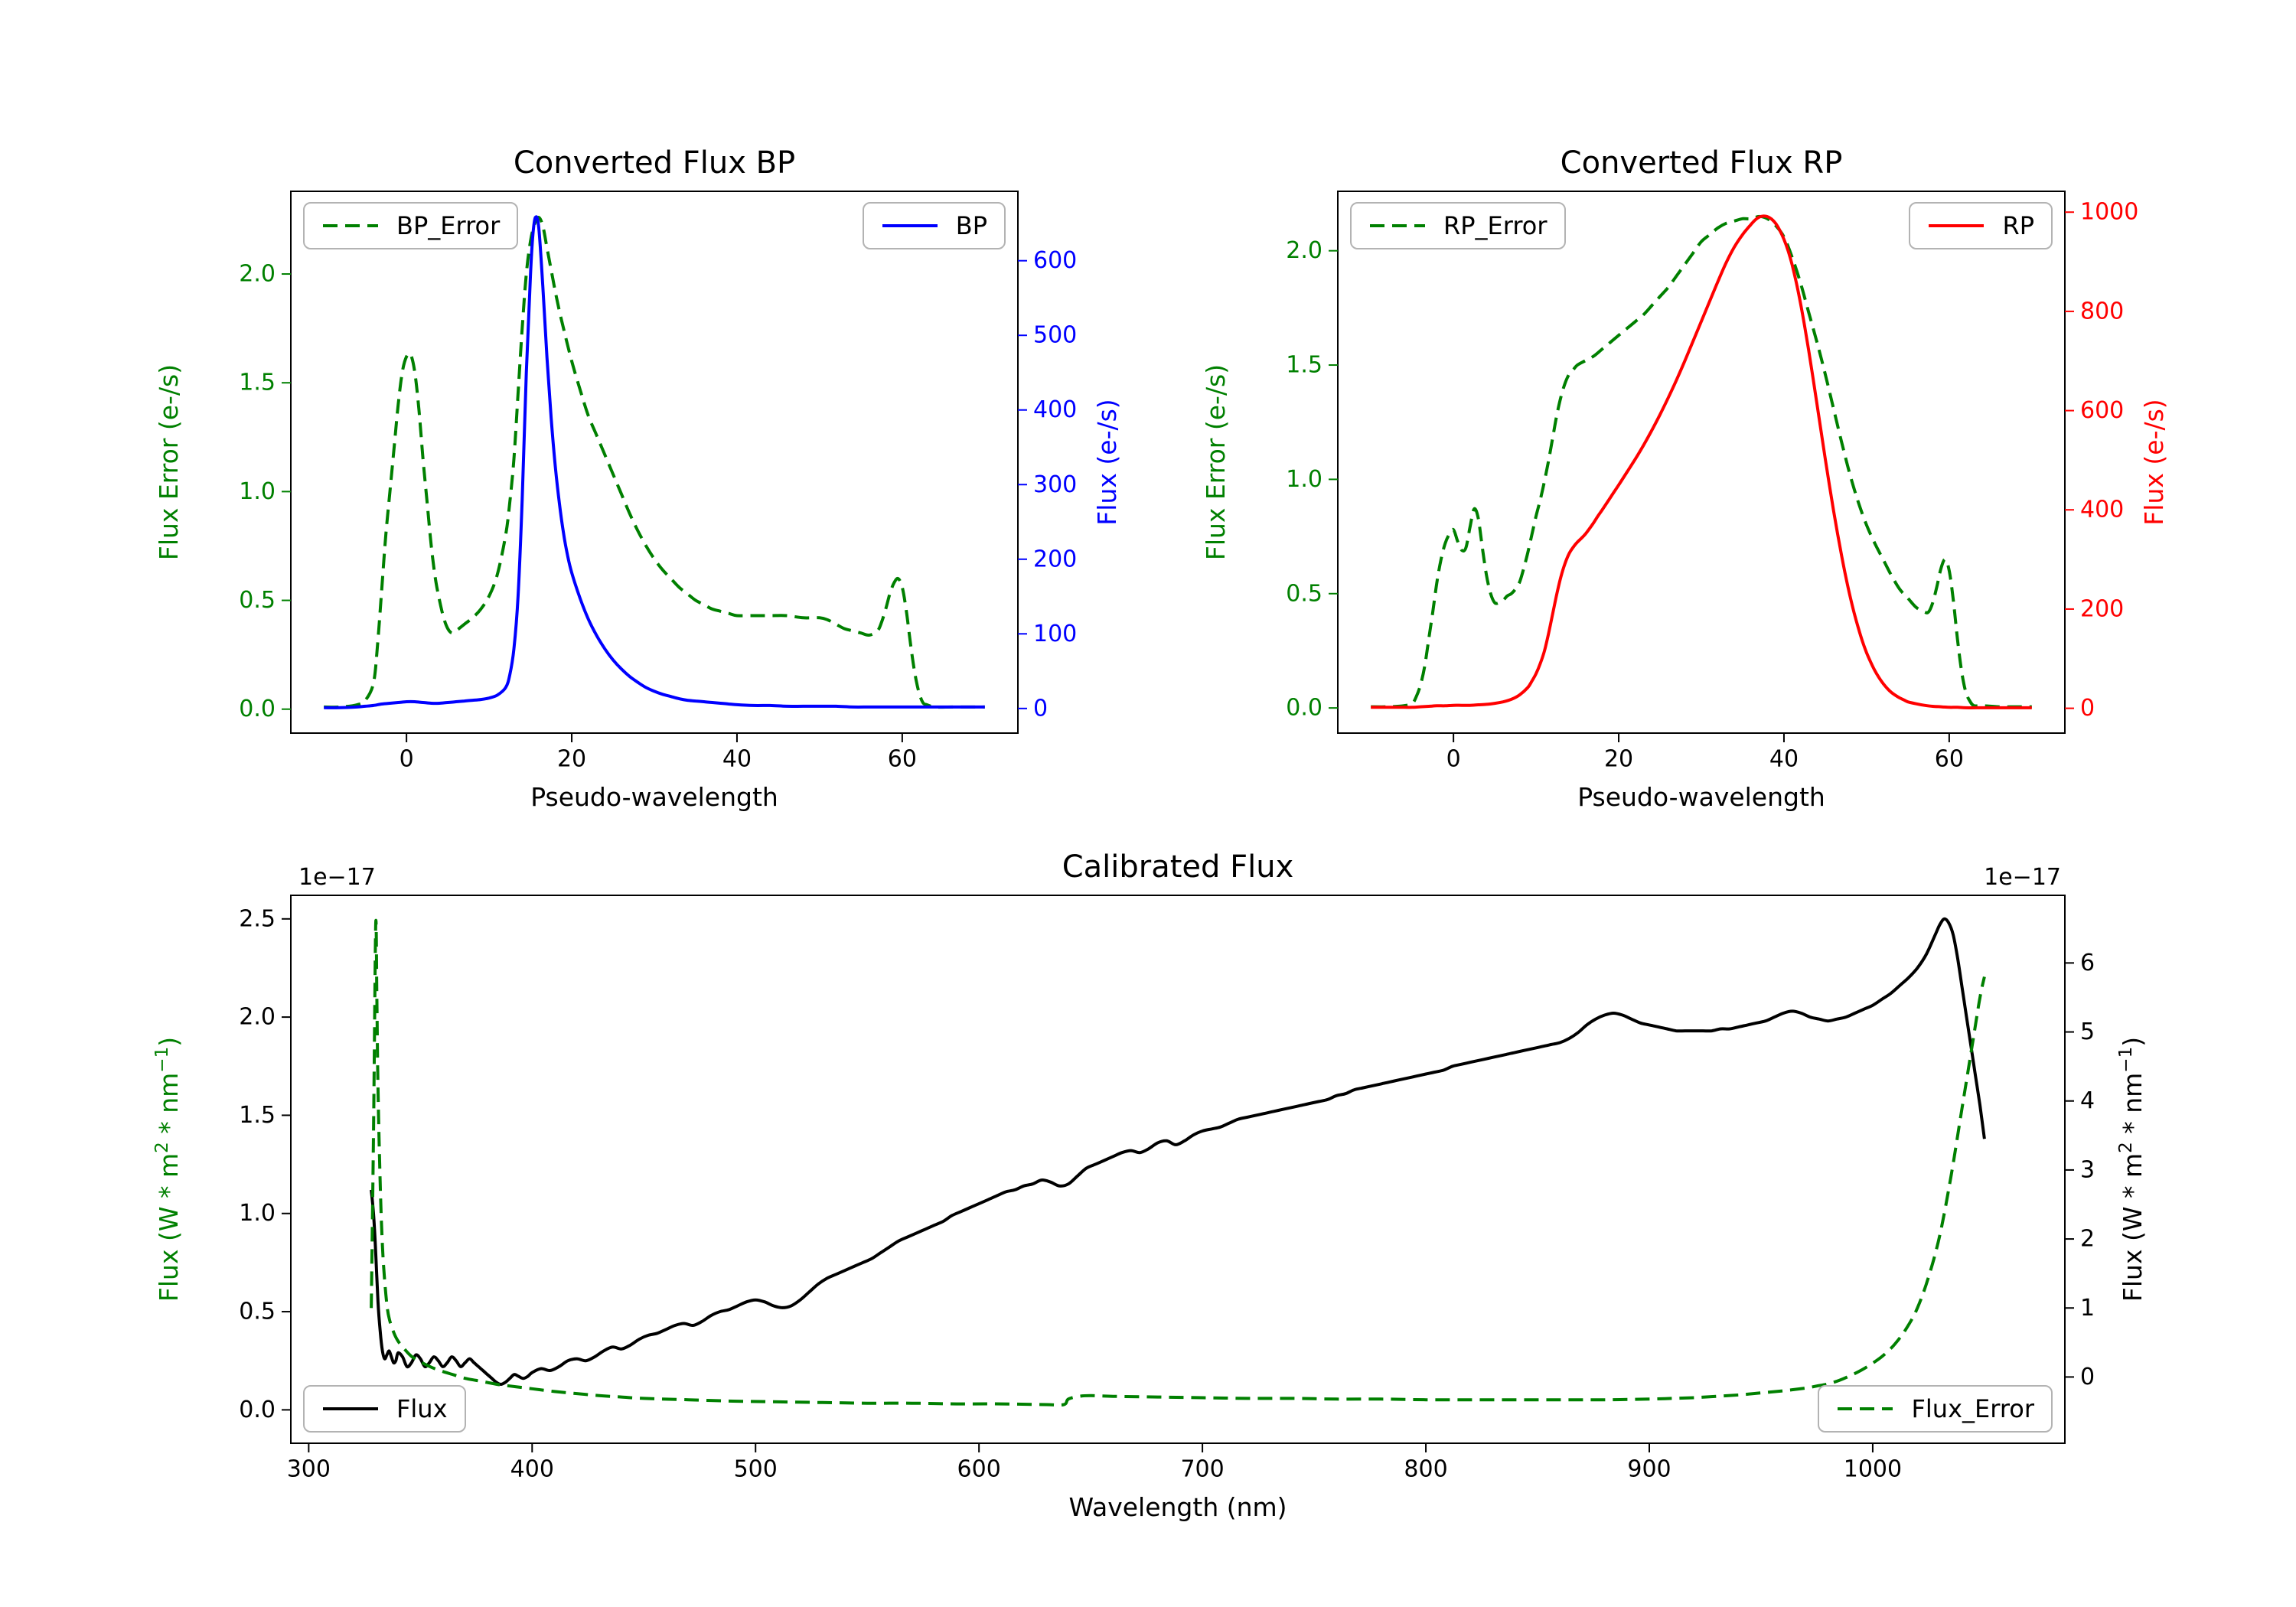  I want to click on y-axis-label-right-bp: Flux (e-/s), so click(1107, 462).